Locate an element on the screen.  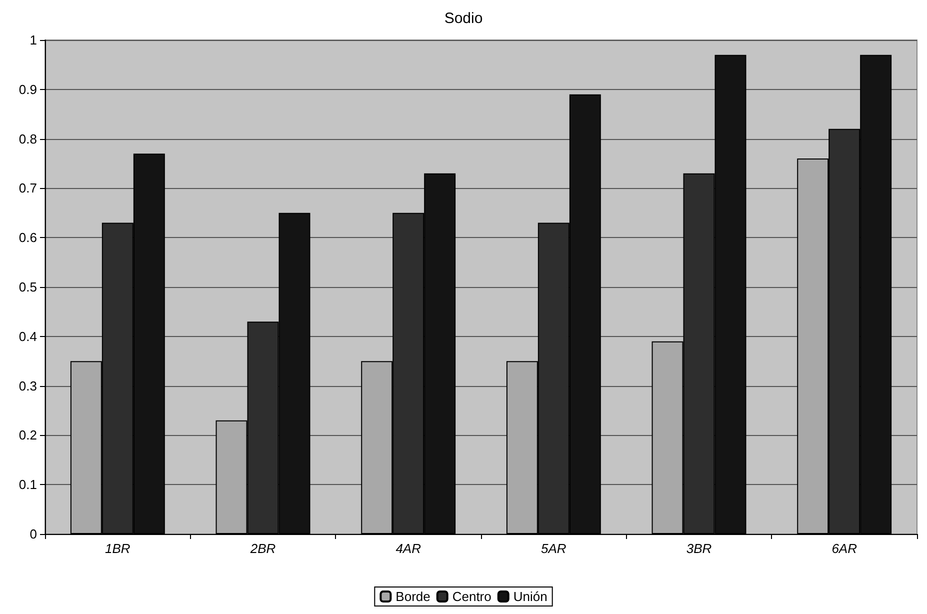
x-tick-label: 2BR is located at coordinates (262, 548).